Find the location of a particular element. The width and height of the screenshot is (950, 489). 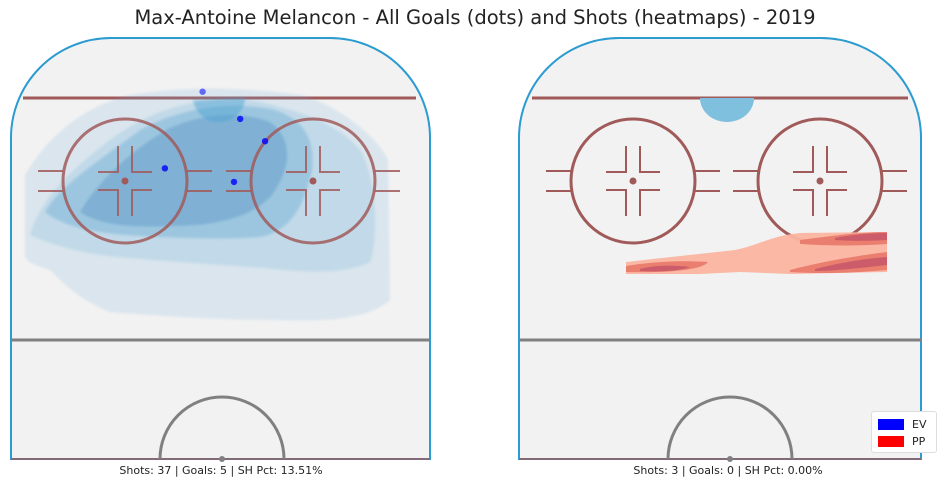

left-faceoff-right-dot is located at coordinates (313, 181).